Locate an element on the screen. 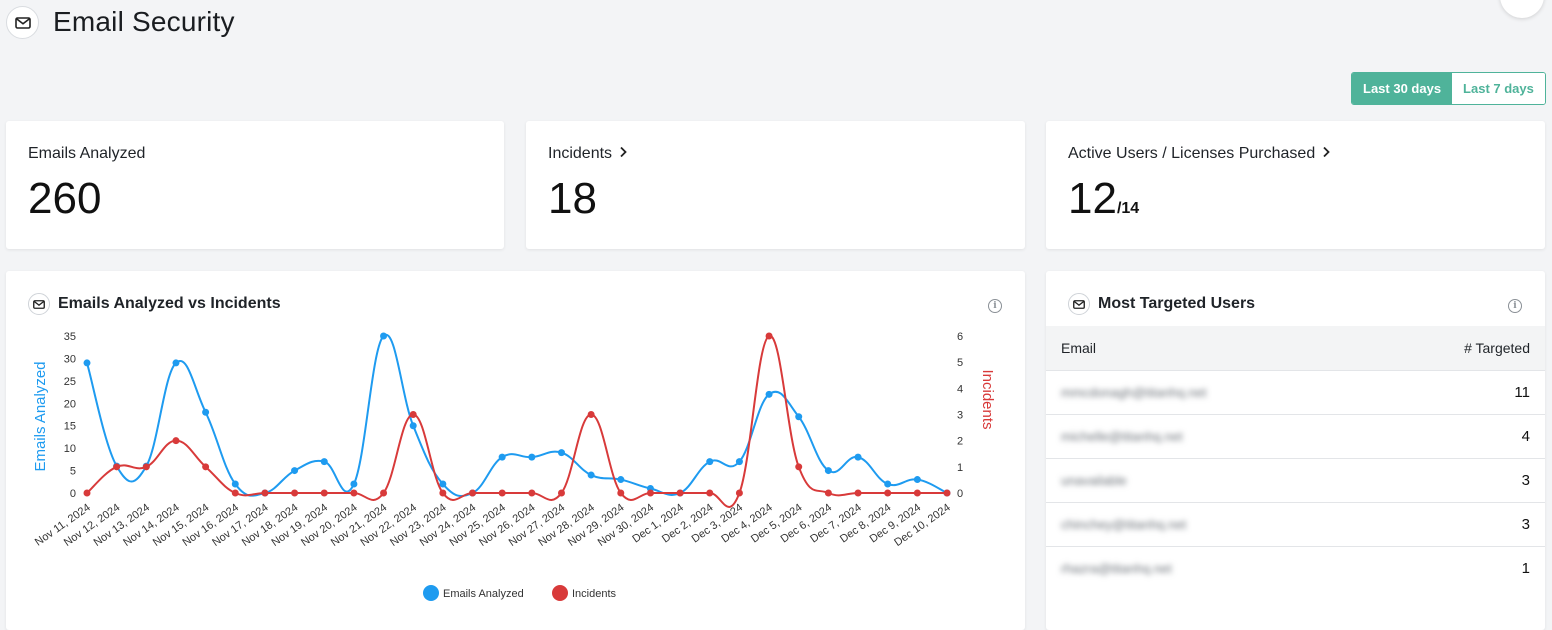 The height and width of the screenshot is (630, 1552). corner-action-button is located at coordinates (1522, 9).